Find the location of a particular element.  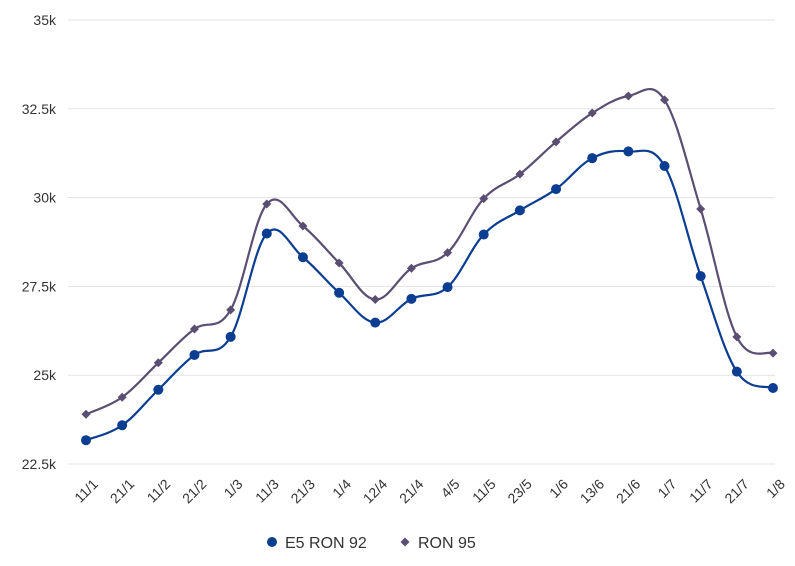

x-tick-label: 1/8 is located at coordinates (775, 488).